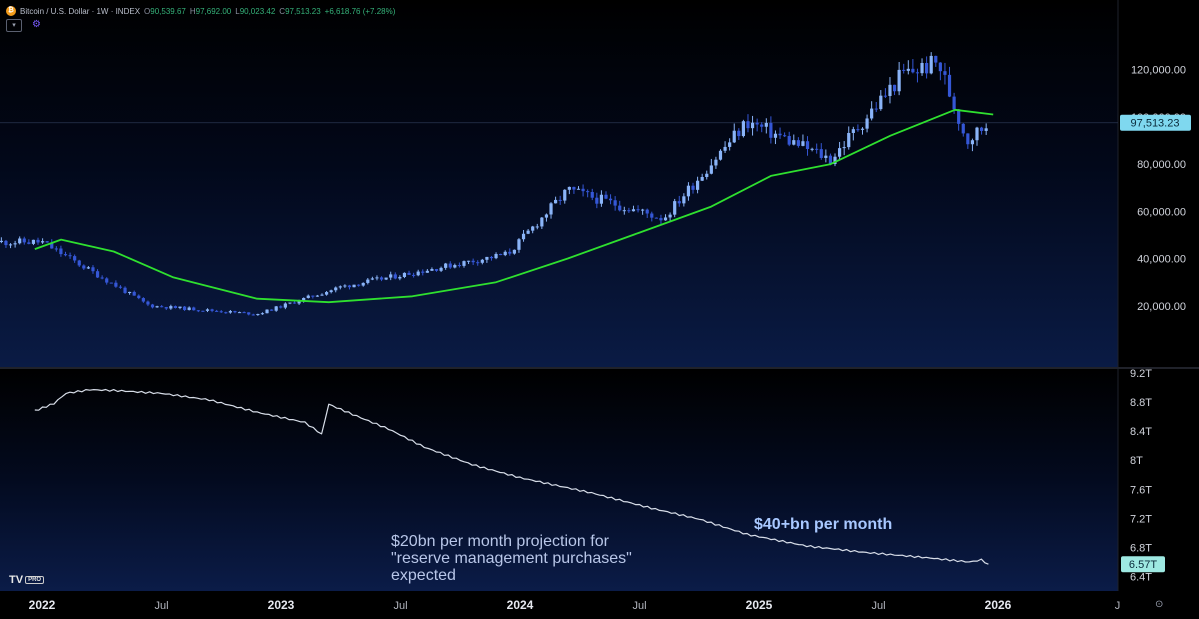  I want to click on current-price-badge, so click(1155, 122).